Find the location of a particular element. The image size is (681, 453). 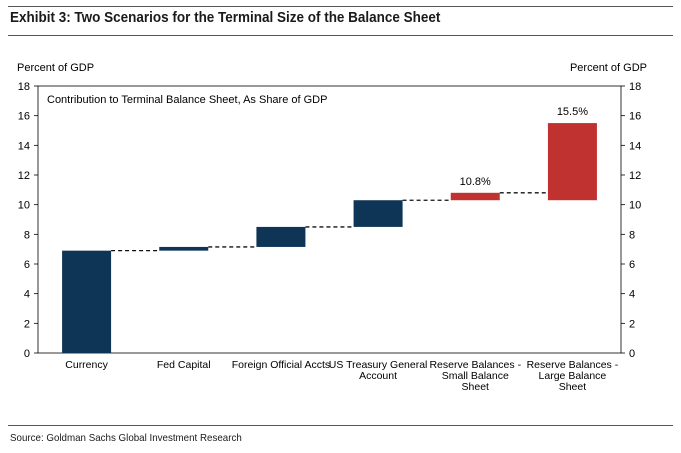

y-tick-label-right: 12 is located at coordinates (635, 176).